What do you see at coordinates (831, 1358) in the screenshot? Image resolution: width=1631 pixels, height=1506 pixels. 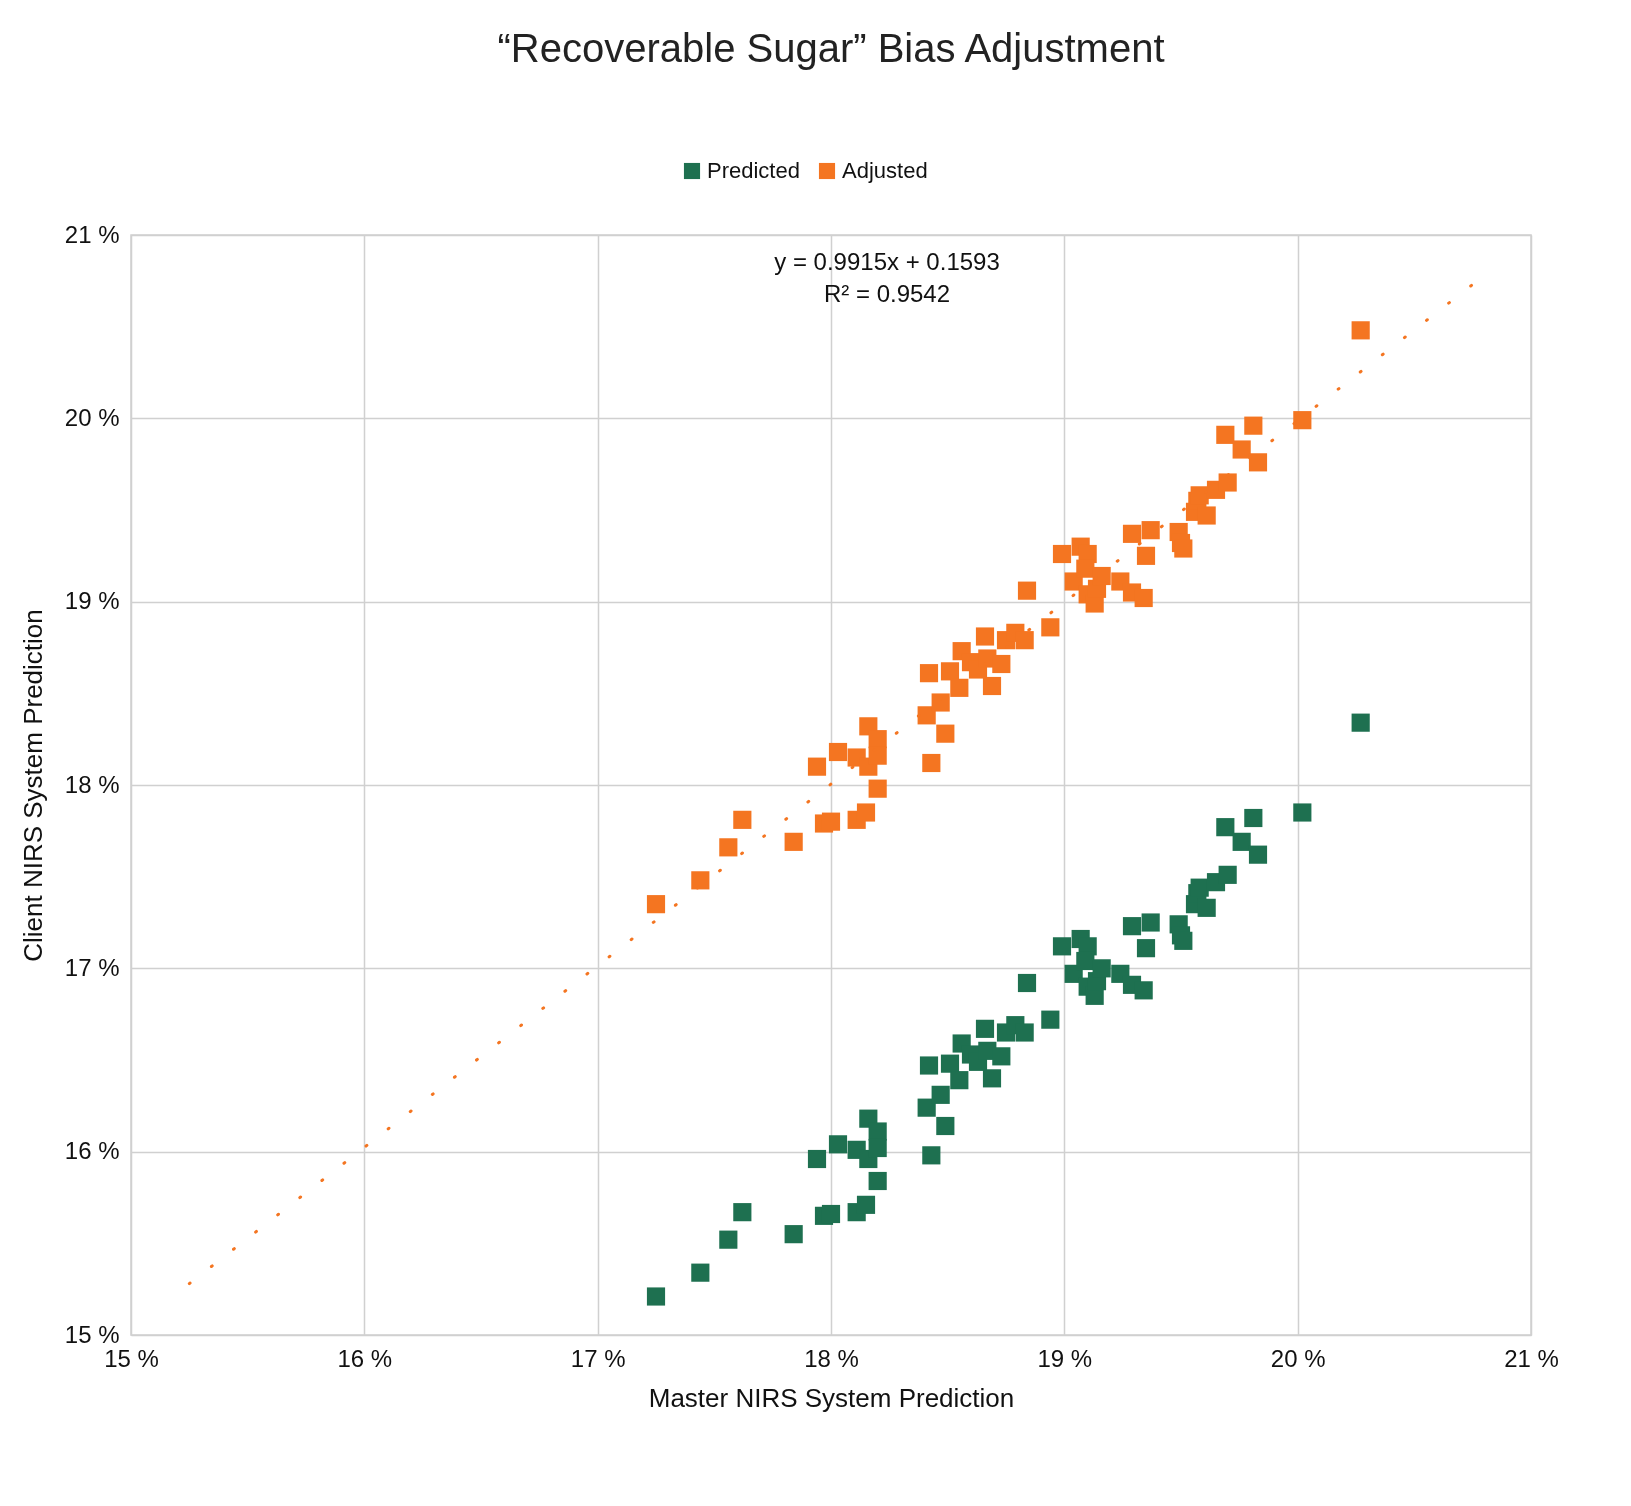 I see `x-tick-label: 18 %` at bounding box center [831, 1358].